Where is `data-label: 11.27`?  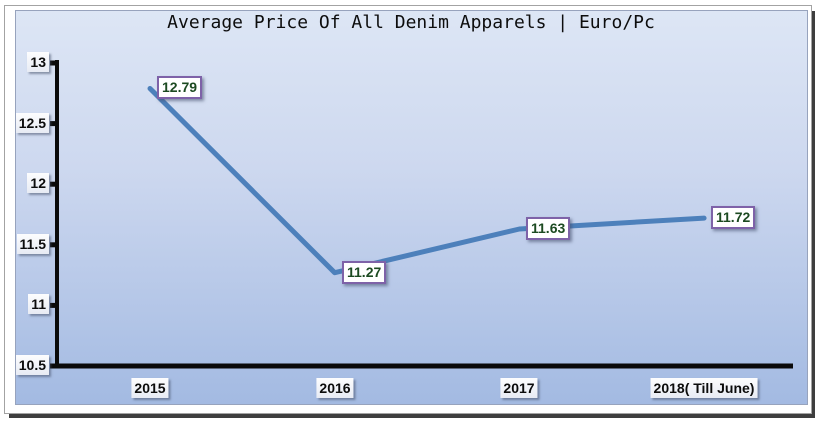
data-label: 11.27 is located at coordinates (364, 272).